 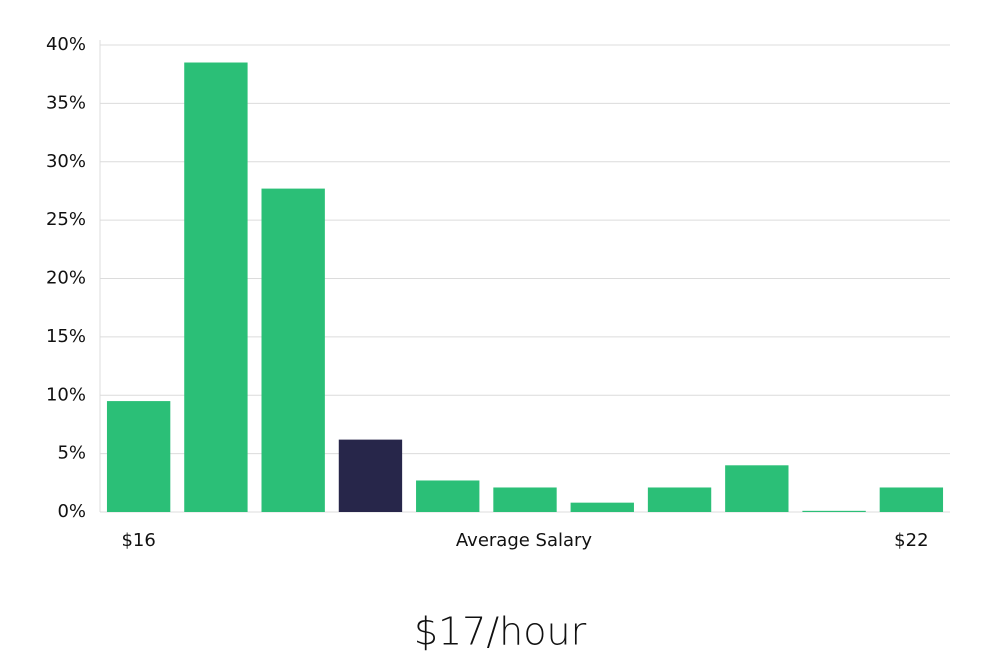 I want to click on x-tick-label: $16, so click(x=138, y=540).